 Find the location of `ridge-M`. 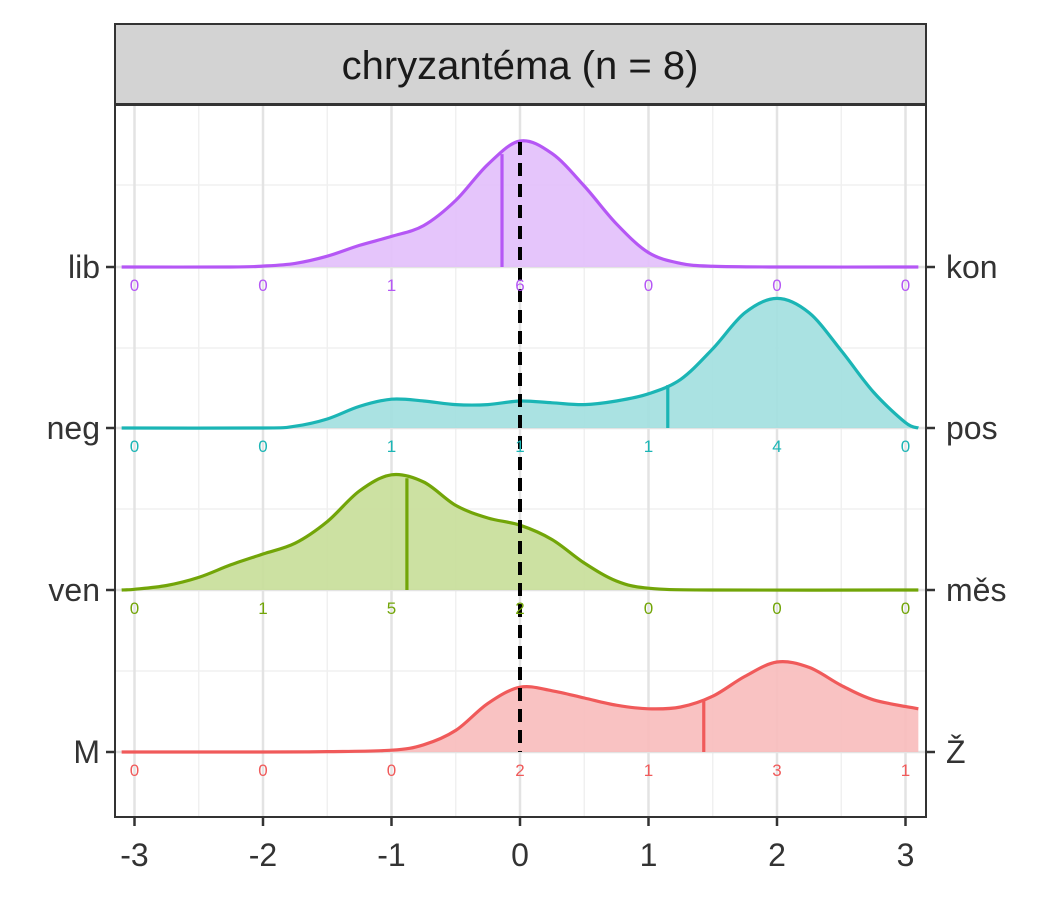

ridge-M is located at coordinates (520, 707).